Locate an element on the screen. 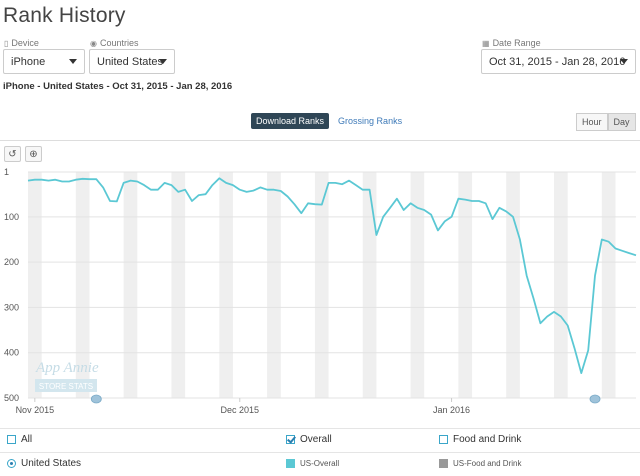 The image size is (640, 476). tab-grossing-ranks: Grossing Ranks is located at coordinates (370, 121).